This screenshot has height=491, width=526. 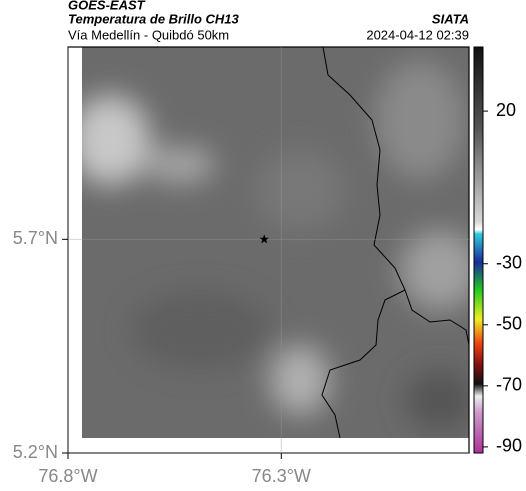 What do you see at coordinates (264, 239) in the screenshot?
I see `location-marker` at bounding box center [264, 239].